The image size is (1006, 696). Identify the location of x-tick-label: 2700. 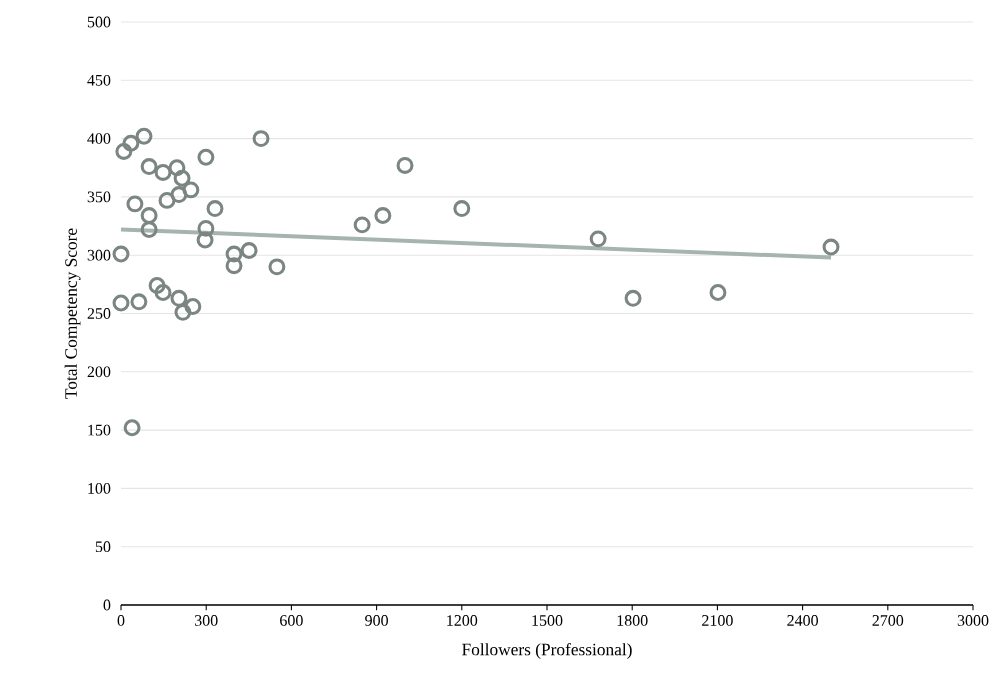
(888, 620).